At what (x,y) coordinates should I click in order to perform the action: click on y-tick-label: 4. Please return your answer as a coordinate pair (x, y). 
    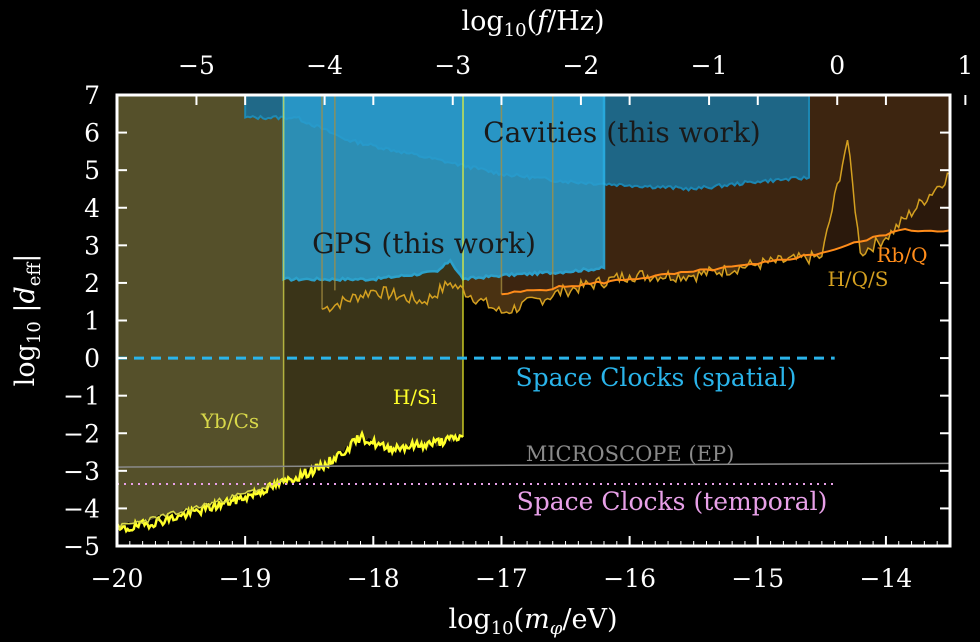
    Looking at the image, I should click on (92, 208).